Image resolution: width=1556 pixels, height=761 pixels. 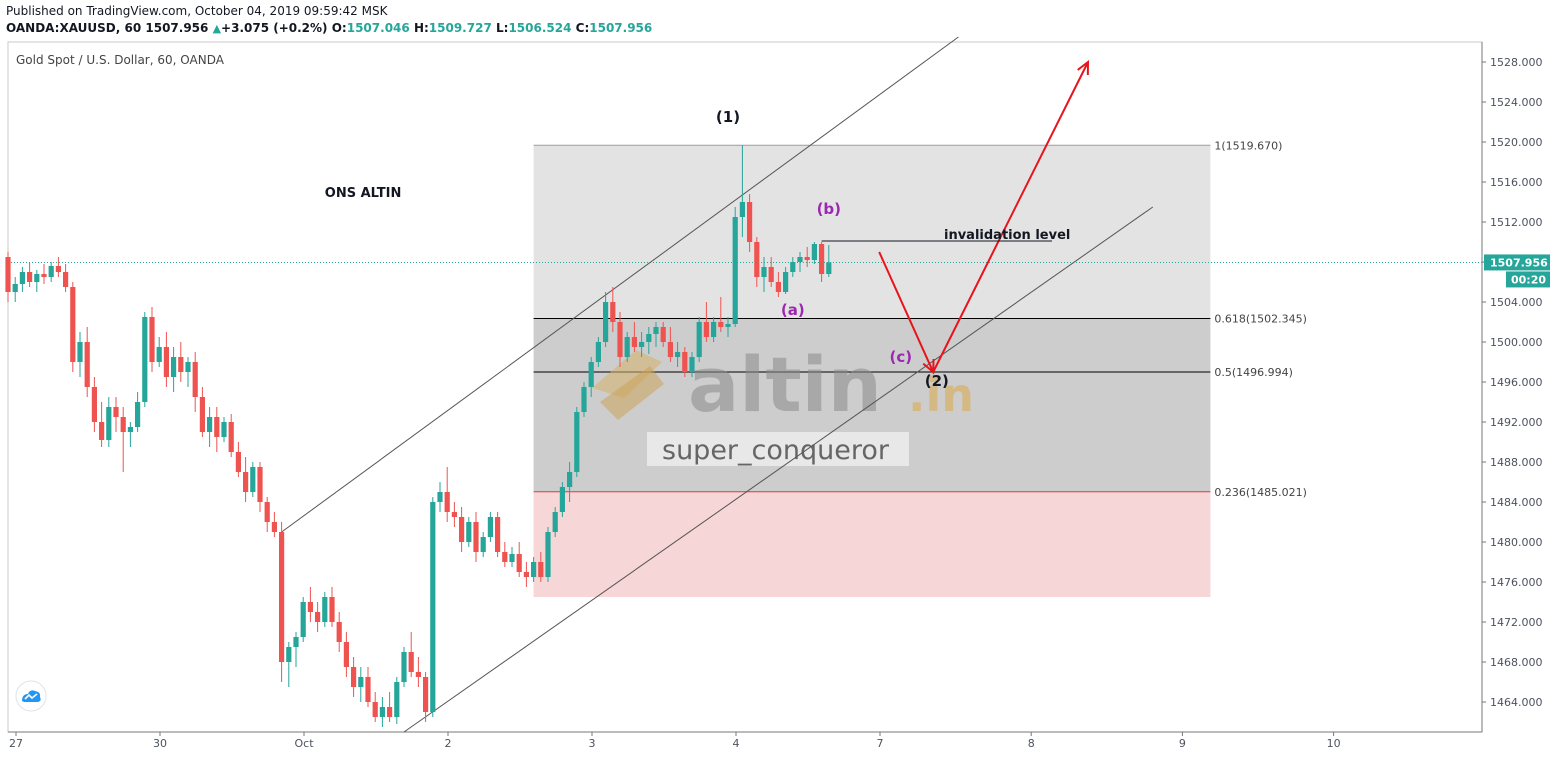 I want to click on projection-arrows, so click(x=984, y=217).